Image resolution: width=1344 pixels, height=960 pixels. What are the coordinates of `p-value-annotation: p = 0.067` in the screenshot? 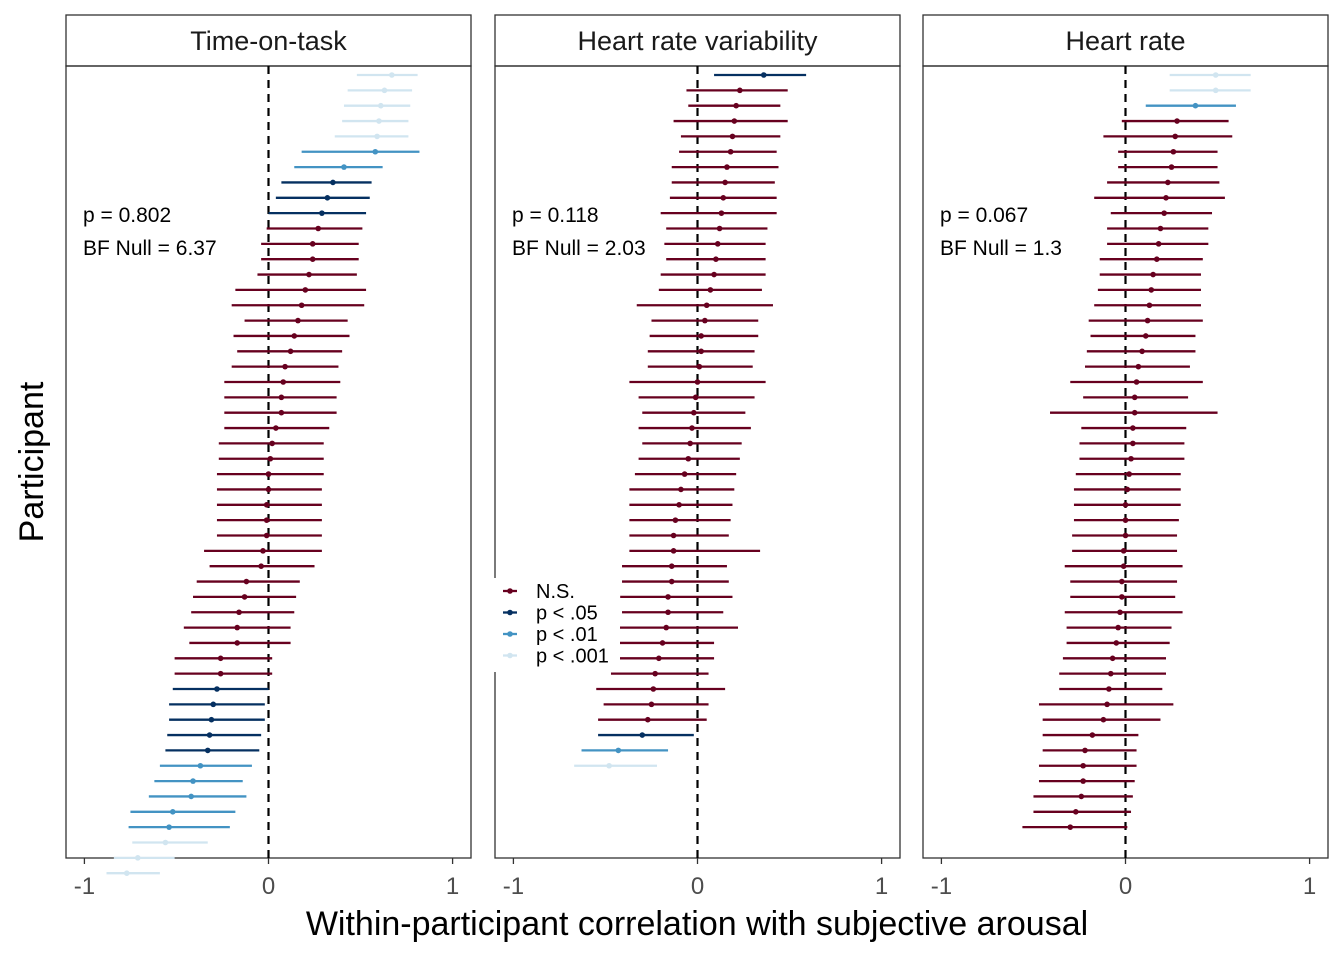 It's located at (984, 215).